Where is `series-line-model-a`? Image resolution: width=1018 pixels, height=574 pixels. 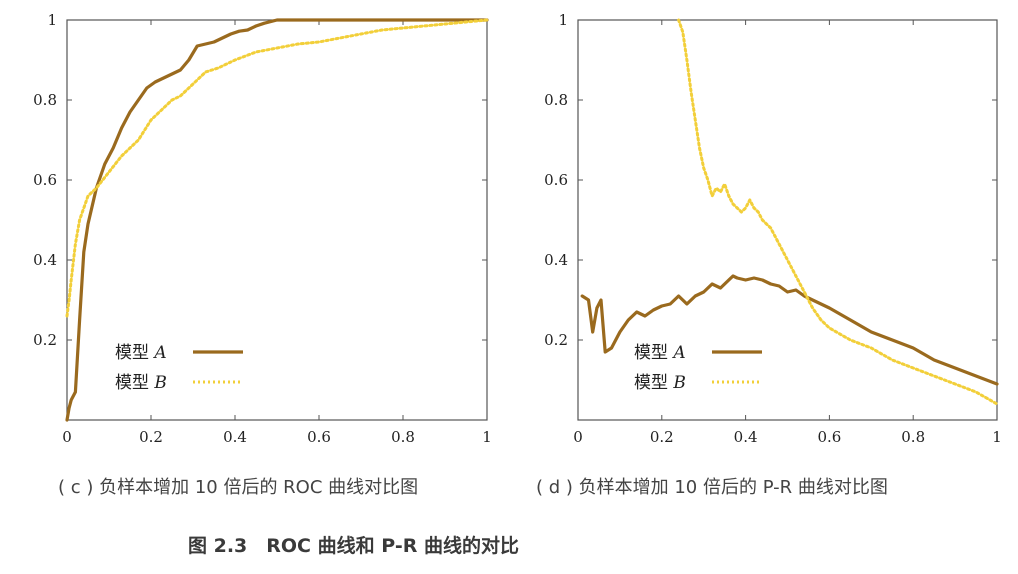
series-line-model-a is located at coordinates (789, 330).